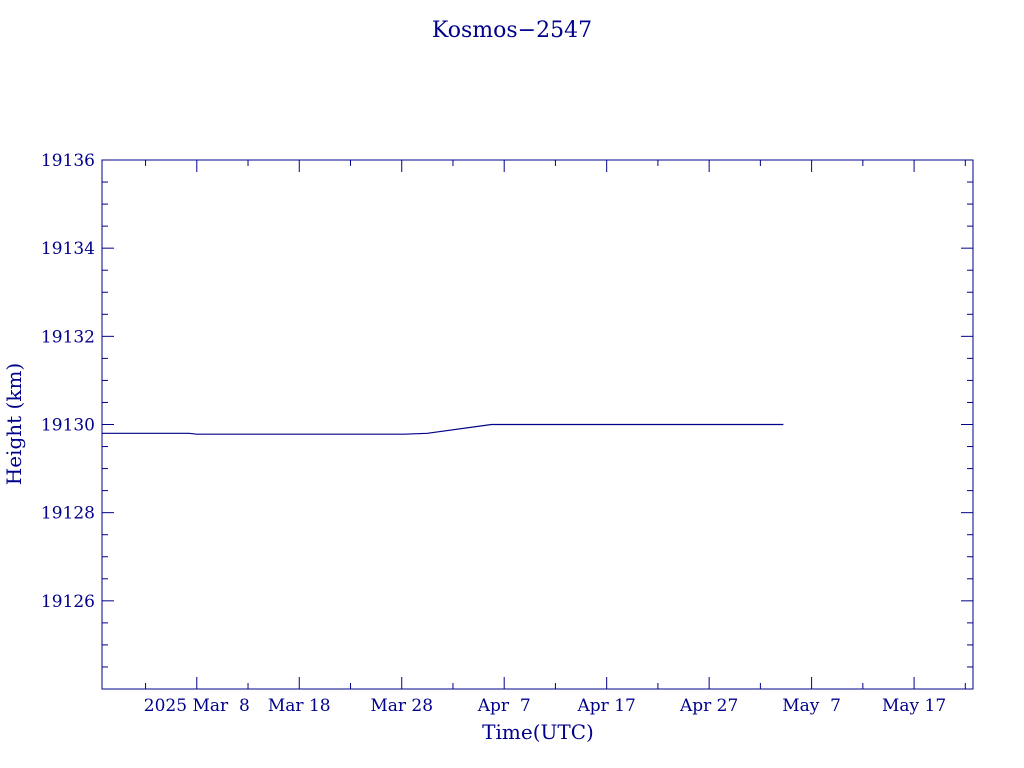 The width and height of the screenshot is (1024, 768). Describe the element at coordinates (708, 706) in the screenshot. I see `x-tick-label: Apr 27` at that location.